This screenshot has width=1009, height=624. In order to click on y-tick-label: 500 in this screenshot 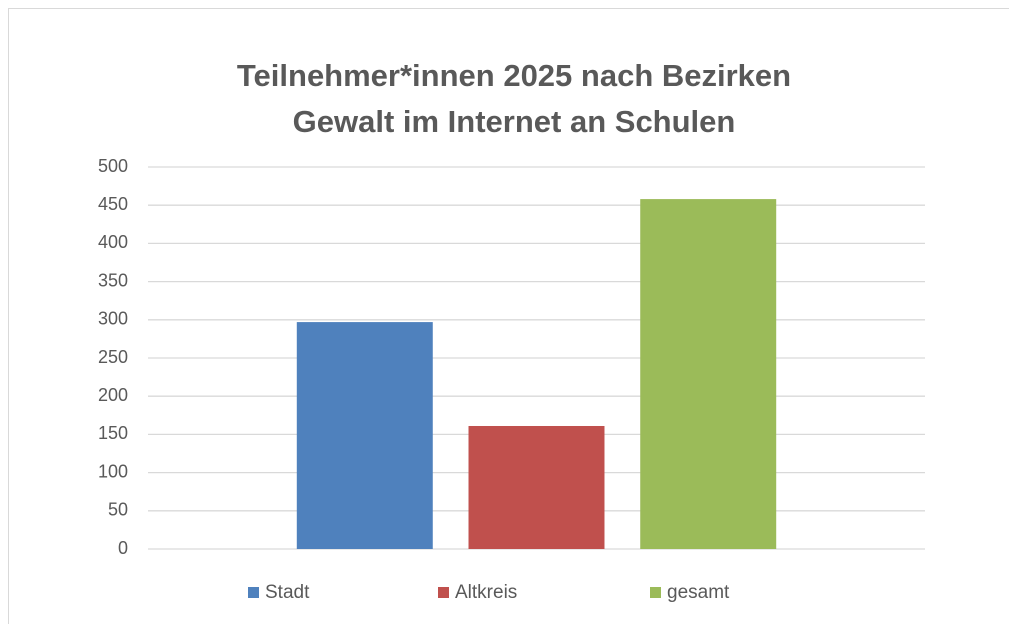, I will do `click(113, 166)`.